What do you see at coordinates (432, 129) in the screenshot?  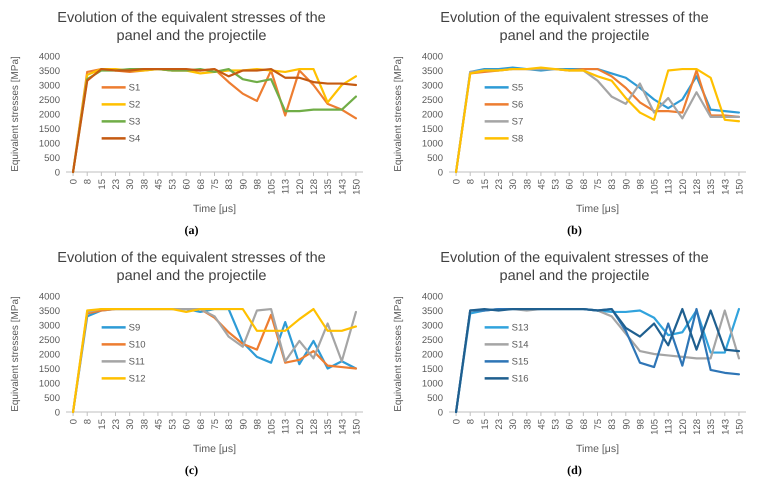 I see `y-tick-label: 1500` at bounding box center [432, 129].